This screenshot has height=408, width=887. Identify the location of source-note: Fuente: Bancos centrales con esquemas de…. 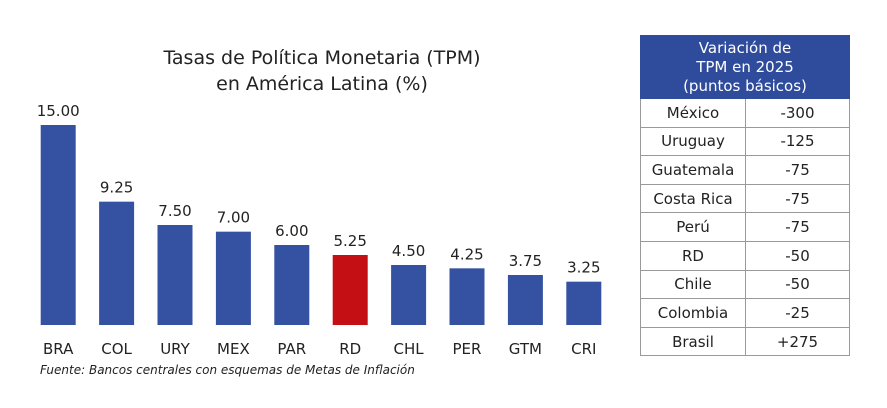
(227, 370).